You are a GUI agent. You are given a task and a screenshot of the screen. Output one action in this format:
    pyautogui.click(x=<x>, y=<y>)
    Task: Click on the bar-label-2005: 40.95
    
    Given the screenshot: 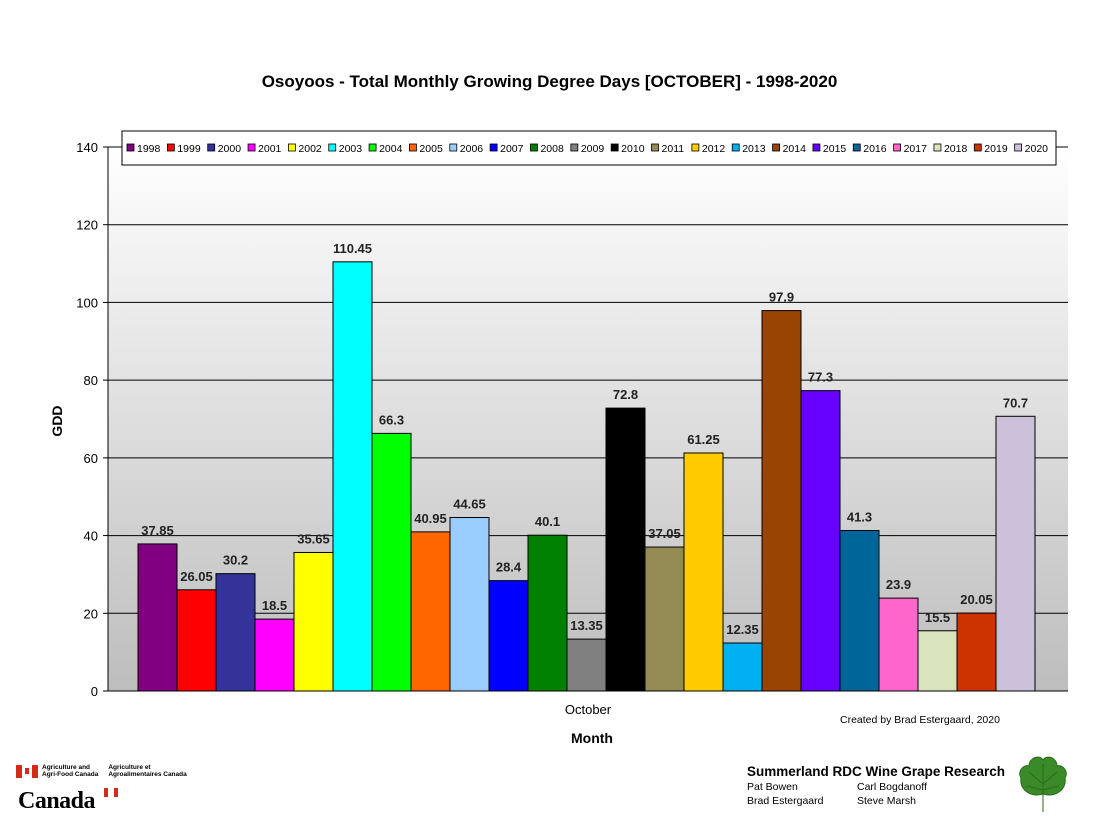 What is the action you would take?
    pyautogui.click(x=430, y=518)
    